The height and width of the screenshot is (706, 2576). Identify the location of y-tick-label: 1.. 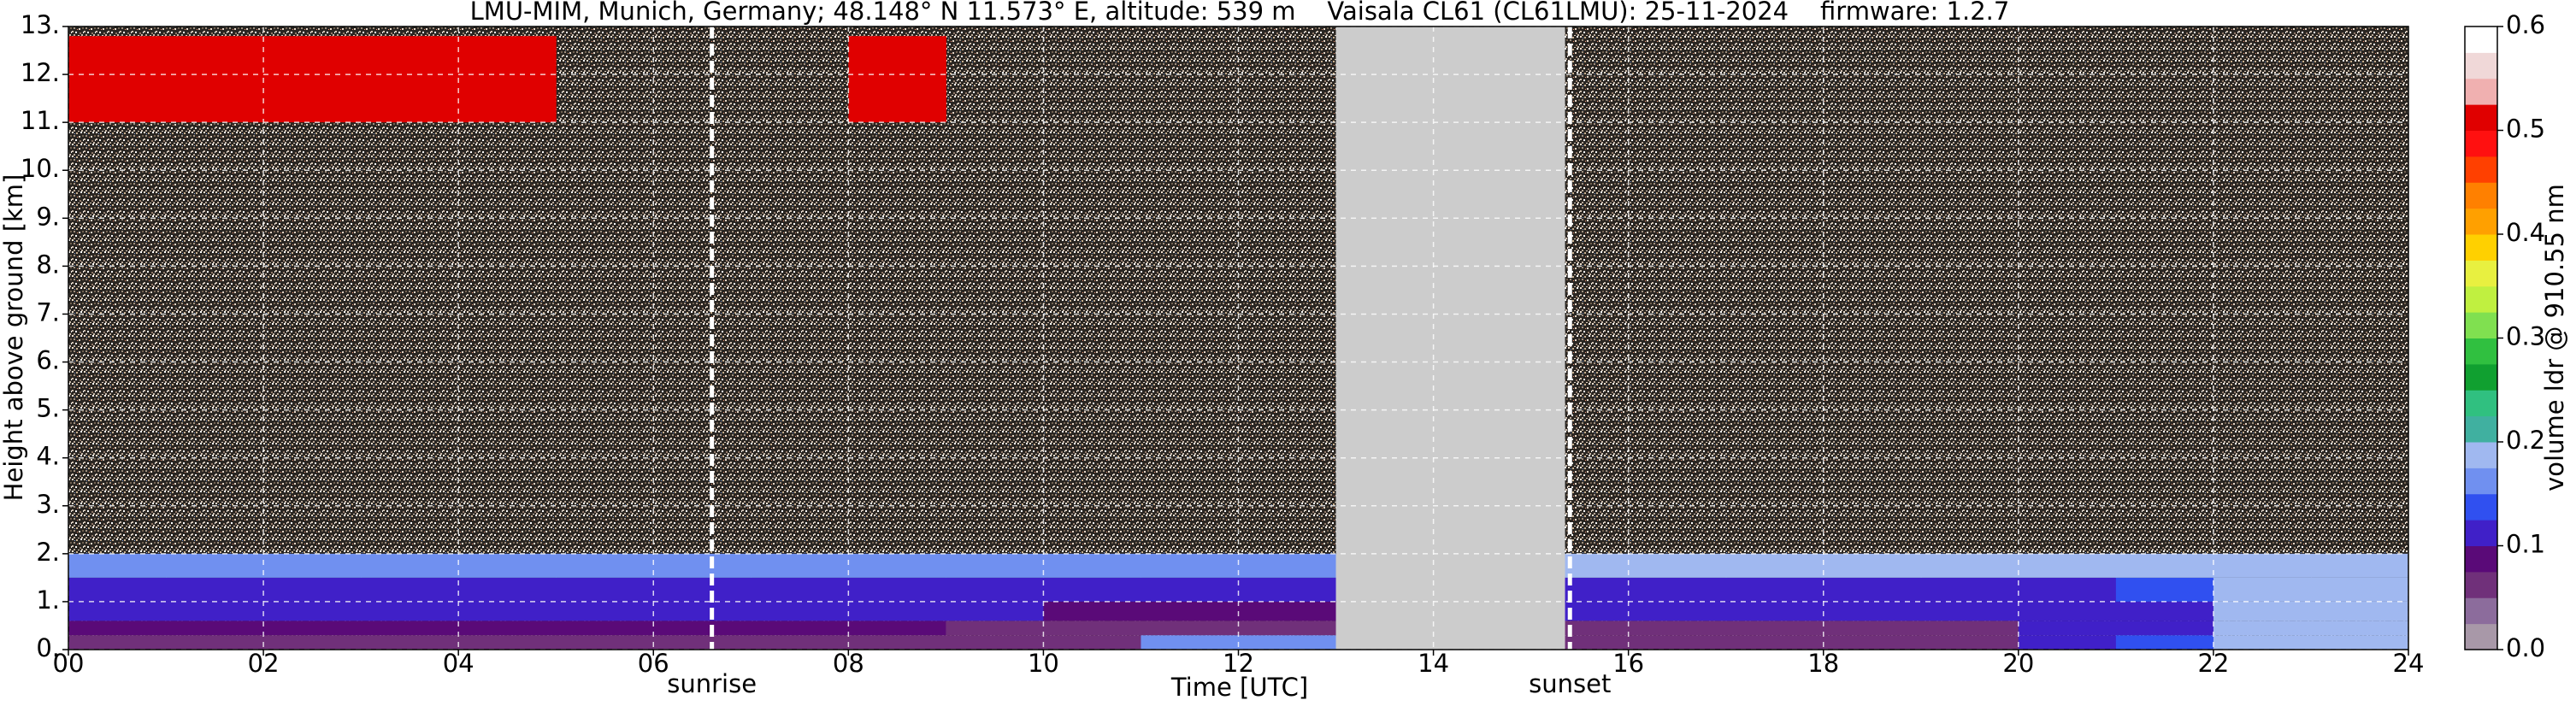
(48, 600).